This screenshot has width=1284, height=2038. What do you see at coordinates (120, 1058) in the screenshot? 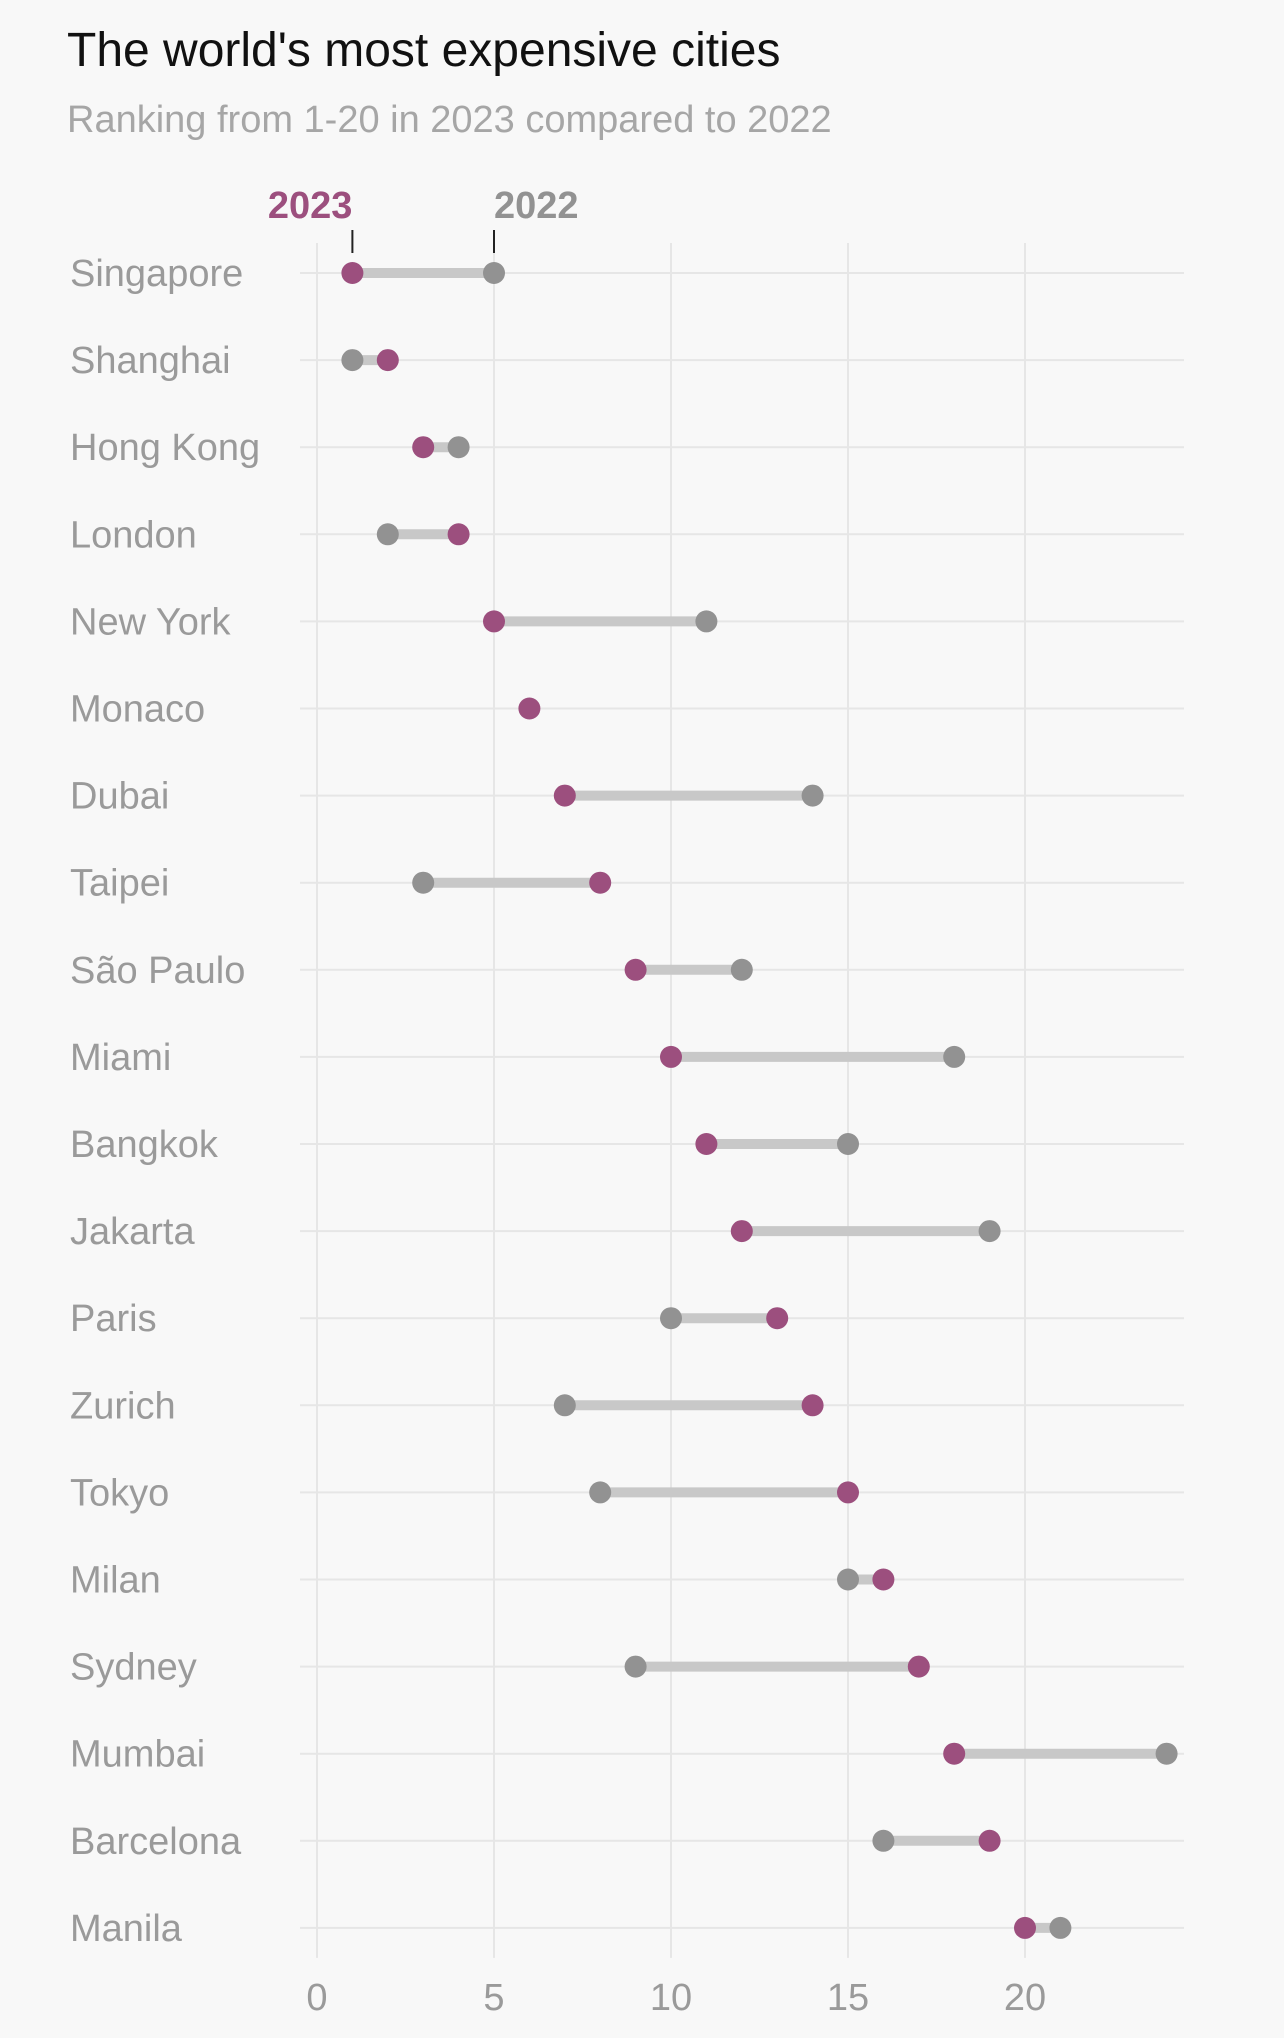
I see `y-label: Miami` at bounding box center [120, 1058].